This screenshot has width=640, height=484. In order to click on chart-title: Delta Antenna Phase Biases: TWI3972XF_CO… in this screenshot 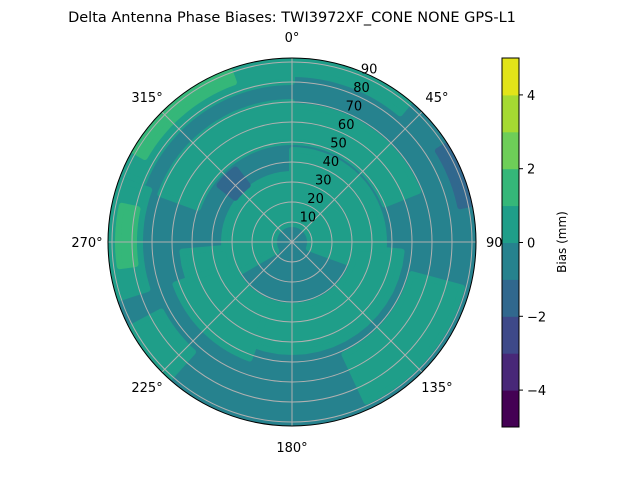, I will do `click(292, 18)`.